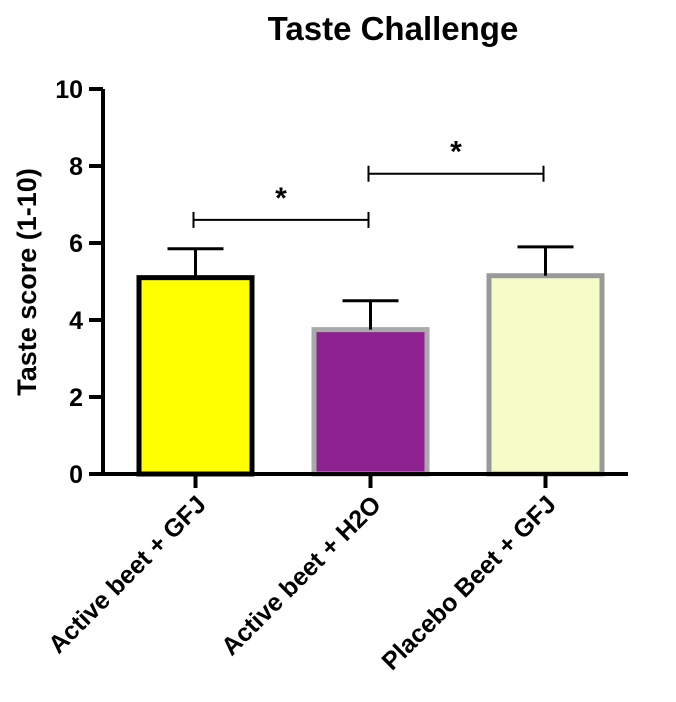  I want to click on y-tick-label-4: 8, so click(76, 167).